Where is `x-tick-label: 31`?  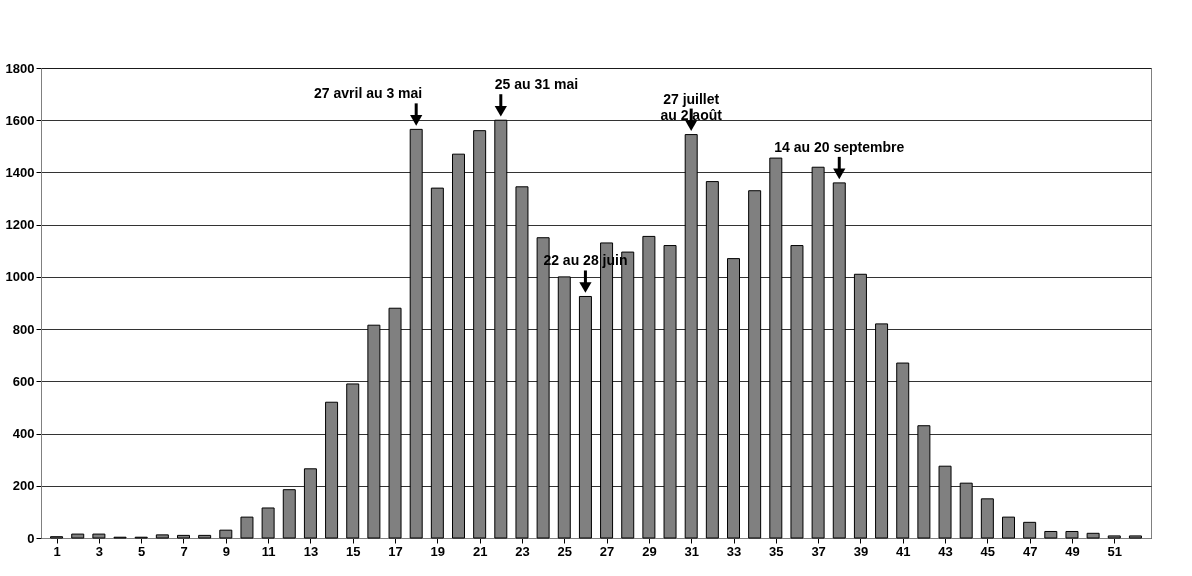
x-tick-label: 31 is located at coordinates (691, 551).